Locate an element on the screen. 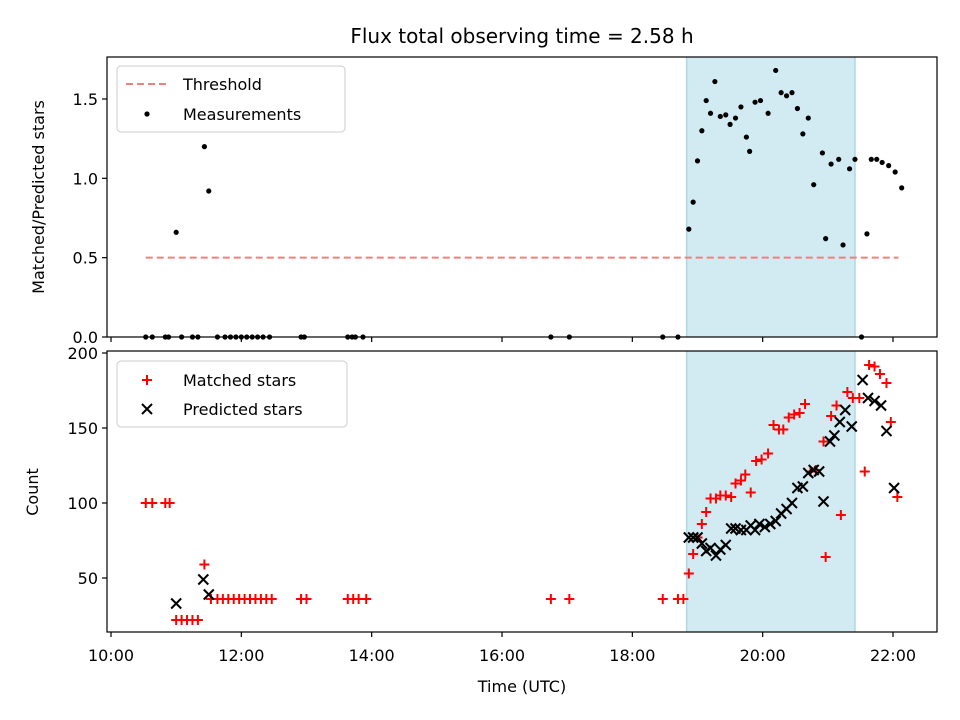 The height and width of the screenshot is (720, 960). x-tick-label: 10:00 is located at coordinates (111, 655).